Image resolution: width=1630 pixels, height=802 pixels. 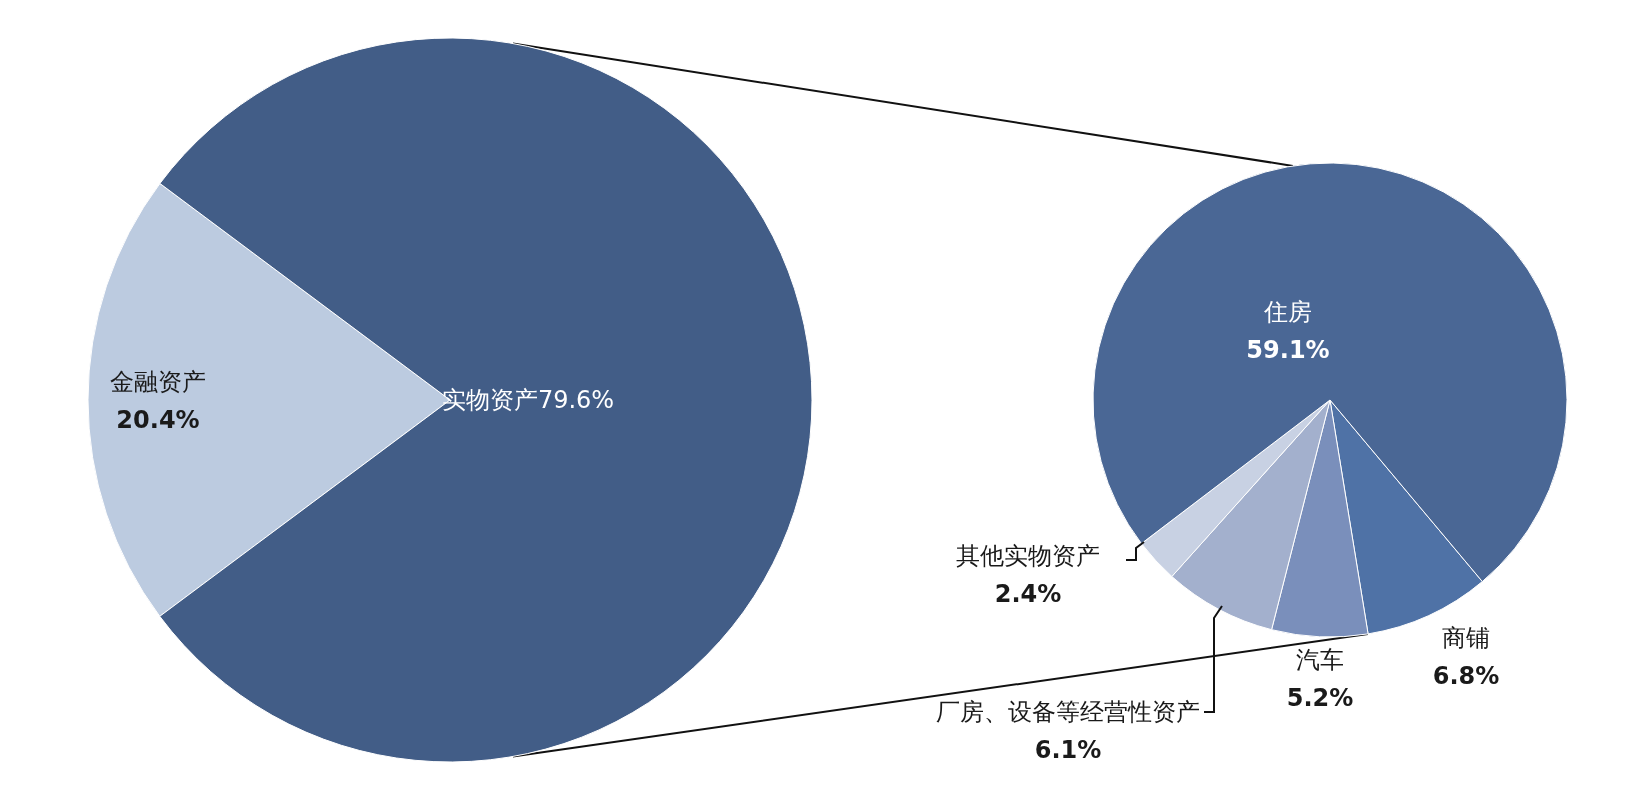 I want to click on slice-label: 汽车, so click(x=1320, y=660).